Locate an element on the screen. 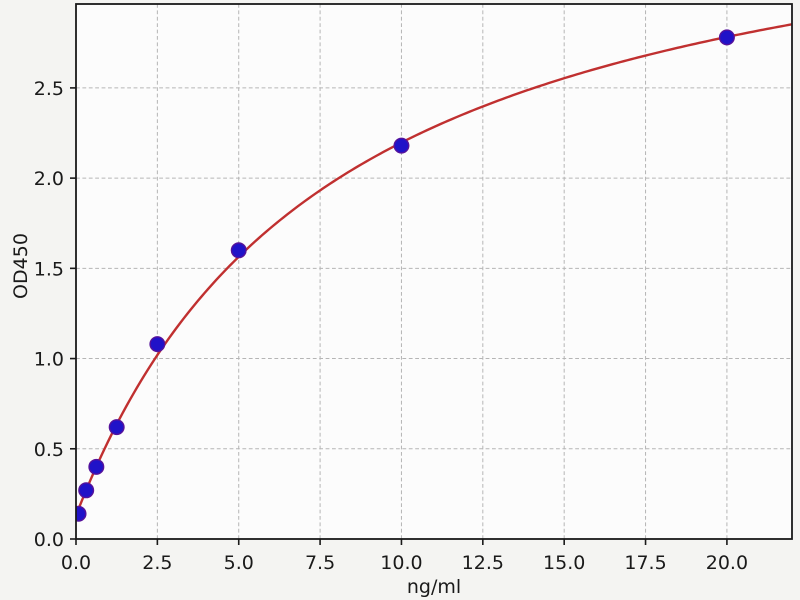 The image size is (800, 600). y-tick-label: 1.5 is located at coordinates (49, 269).